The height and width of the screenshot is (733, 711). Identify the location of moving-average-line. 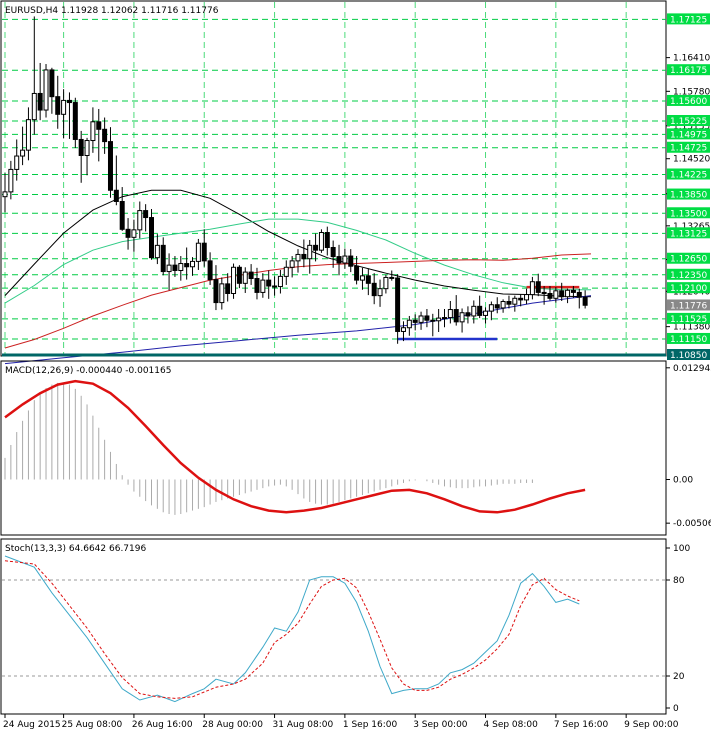
(298, 243).